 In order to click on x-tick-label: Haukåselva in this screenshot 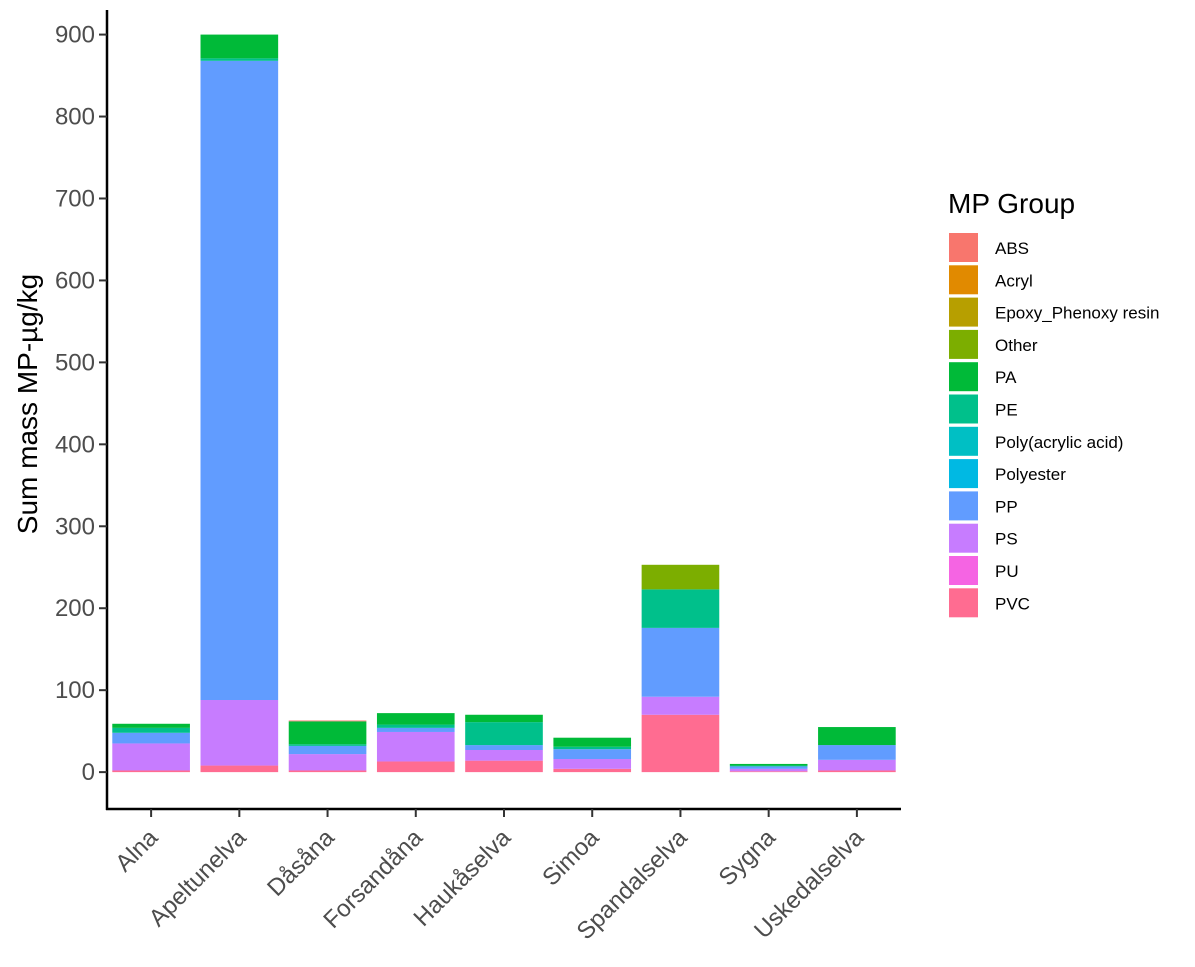, I will do `click(462, 878)`.